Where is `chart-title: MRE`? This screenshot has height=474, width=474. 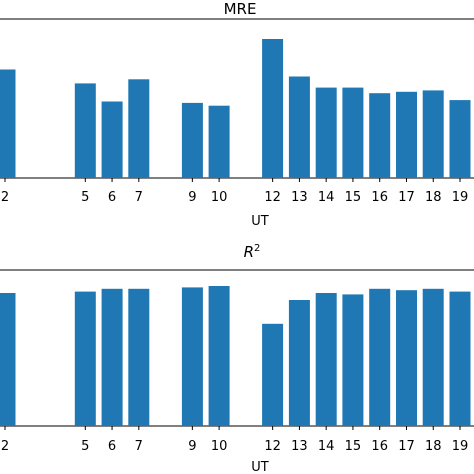 chart-title: MRE is located at coordinates (240, 9).